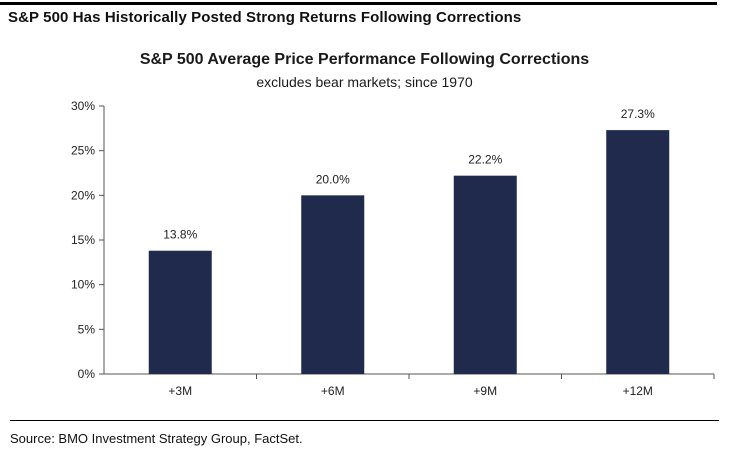 Image resolution: width=729 pixels, height=459 pixels. I want to click on data-label: 20.0%, so click(333, 179).